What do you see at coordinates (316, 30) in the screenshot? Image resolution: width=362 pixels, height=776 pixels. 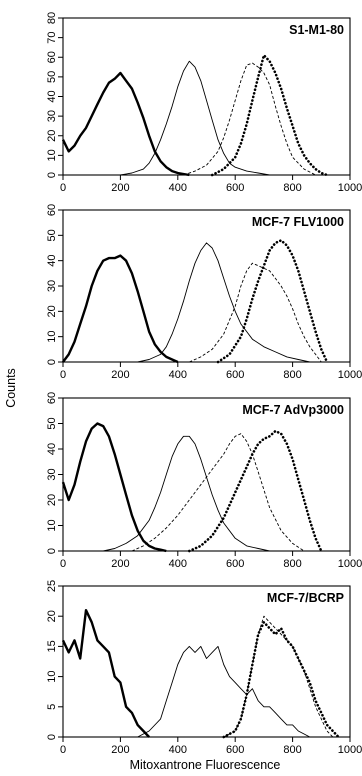 I see `panel-title: S1-M1-80` at bounding box center [316, 30].